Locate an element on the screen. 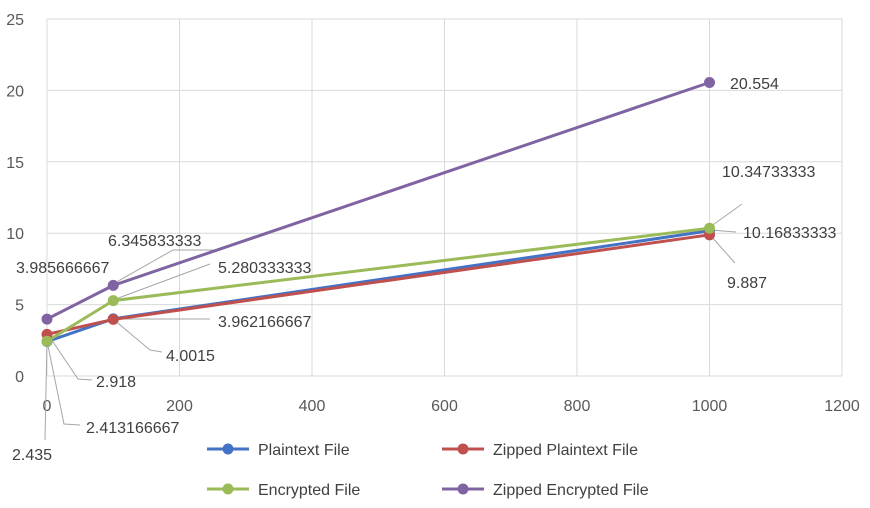 The width and height of the screenshot is (870, 508). legend-item: Zipped Encrypted File is located at coordinates (545, 490).